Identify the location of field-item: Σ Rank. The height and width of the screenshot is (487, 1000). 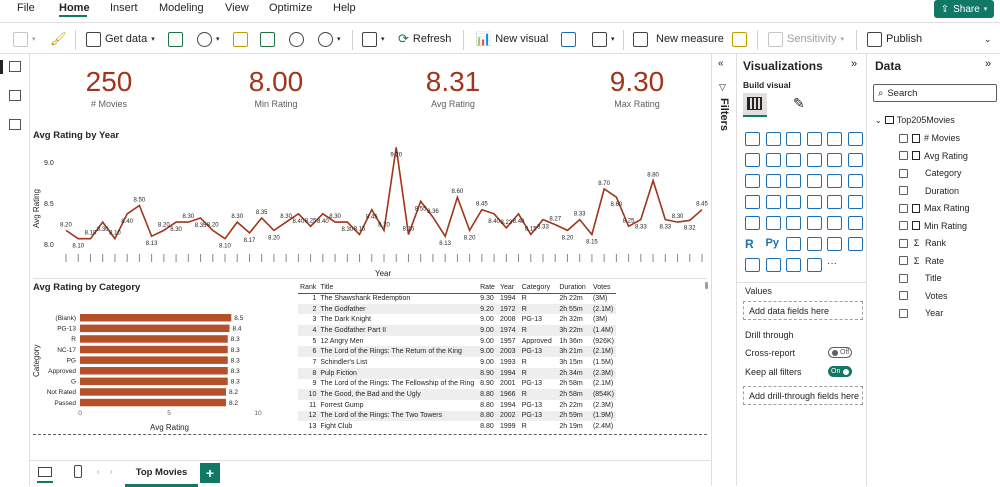
(922, 243).